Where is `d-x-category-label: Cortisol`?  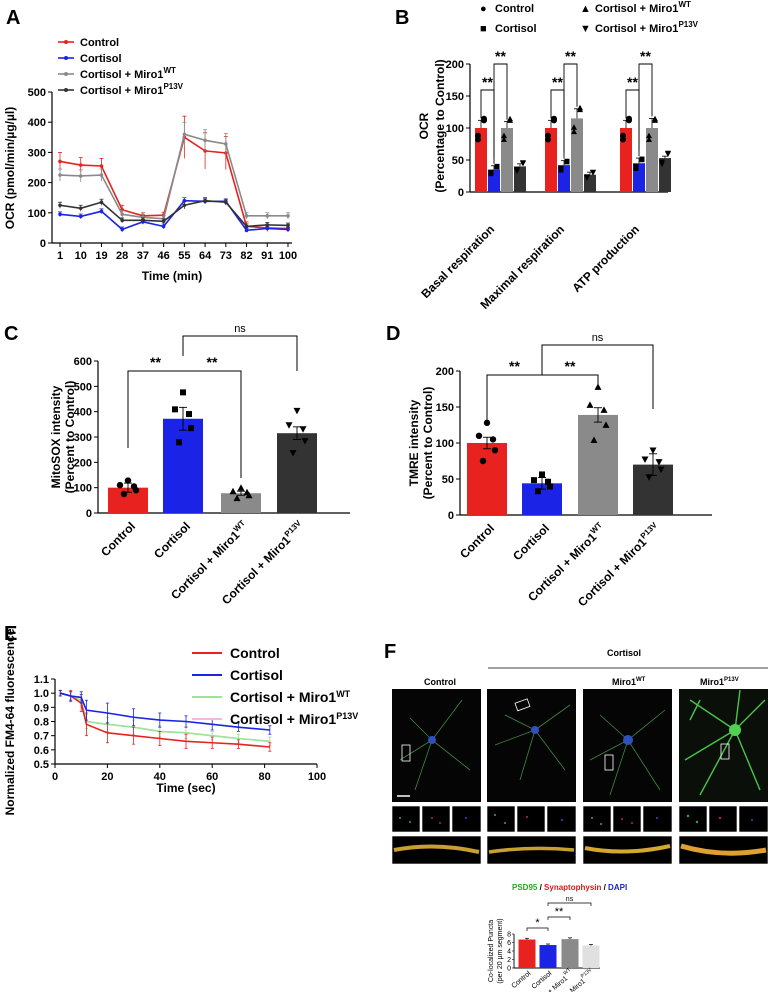
d-x-category-label: Cortisol is located at coordinates (531, 542).